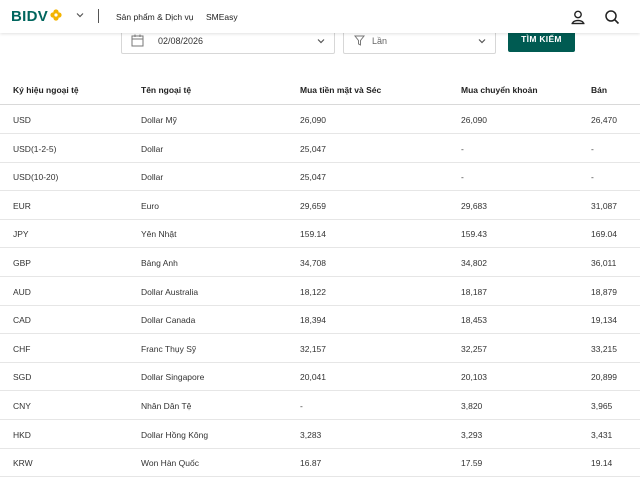  What do you see at coordinates (474, 291) in the screenshot?
I see `cell-buy-transfer: 18,187` at bounding box center [474, 291].